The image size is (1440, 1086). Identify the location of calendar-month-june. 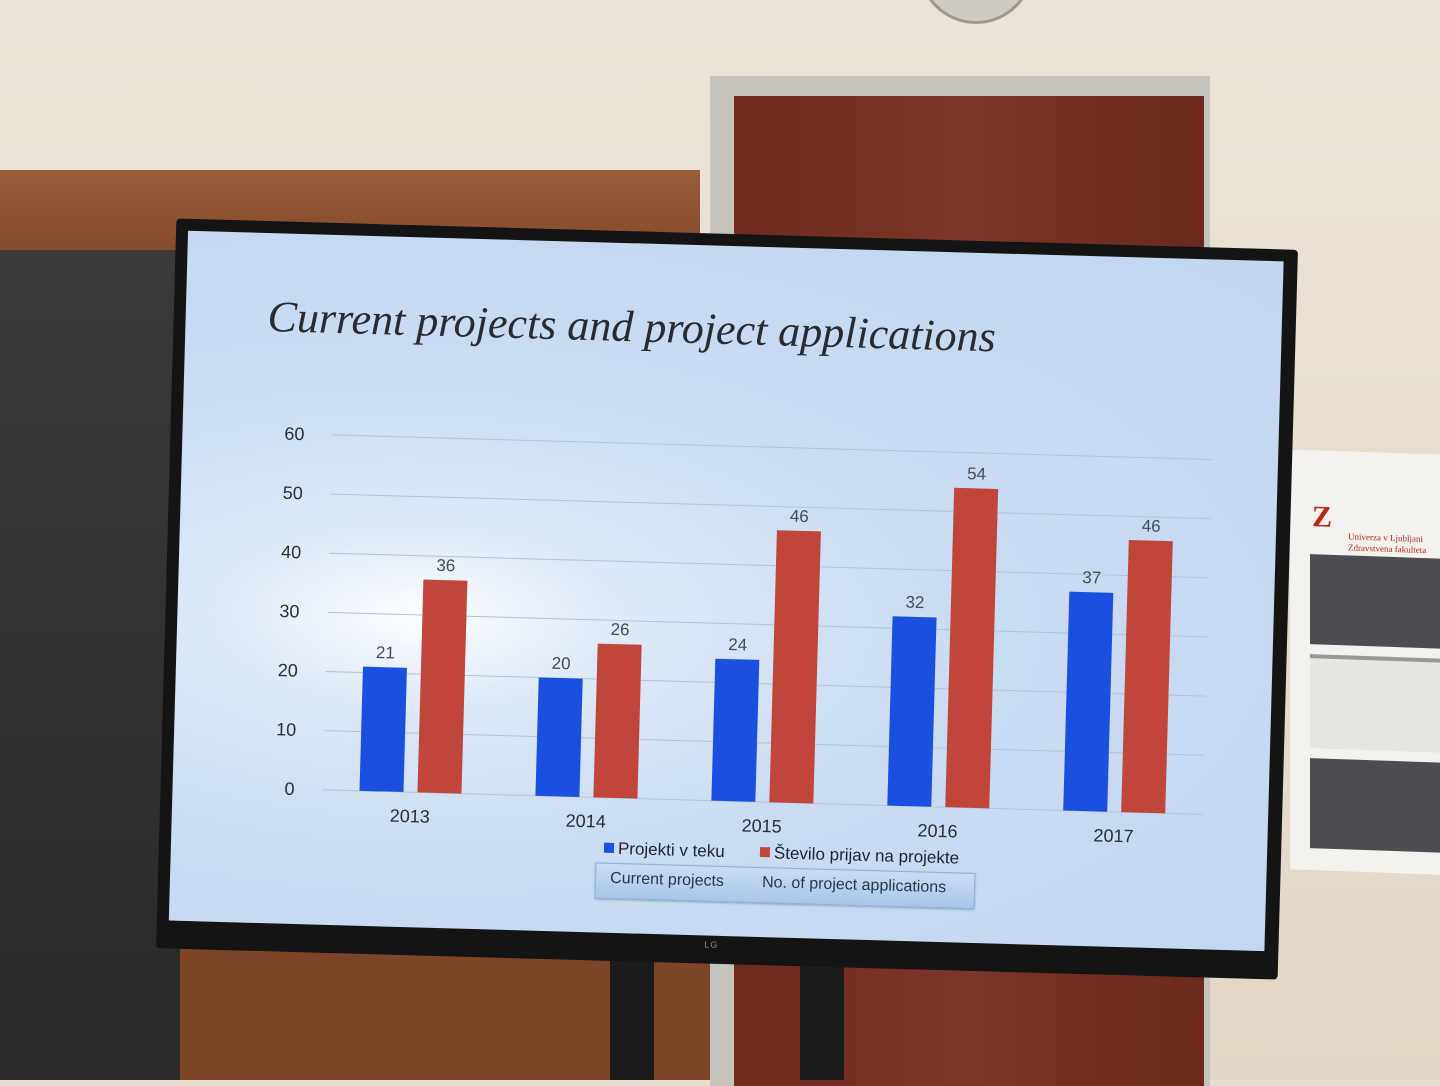
(1375, 703).